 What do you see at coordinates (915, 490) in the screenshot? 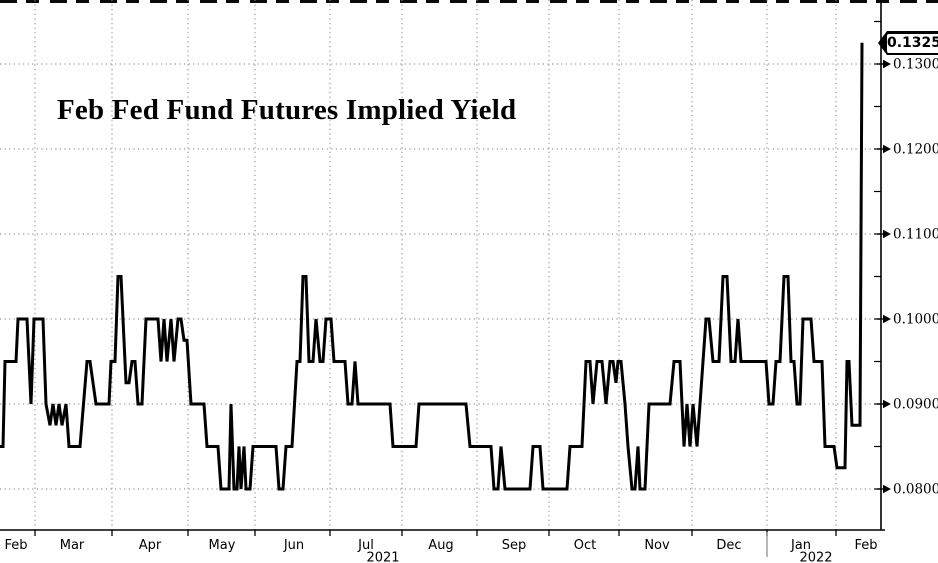
I see `y-axis-label: 0.0800` at bounding box center [915, 490].